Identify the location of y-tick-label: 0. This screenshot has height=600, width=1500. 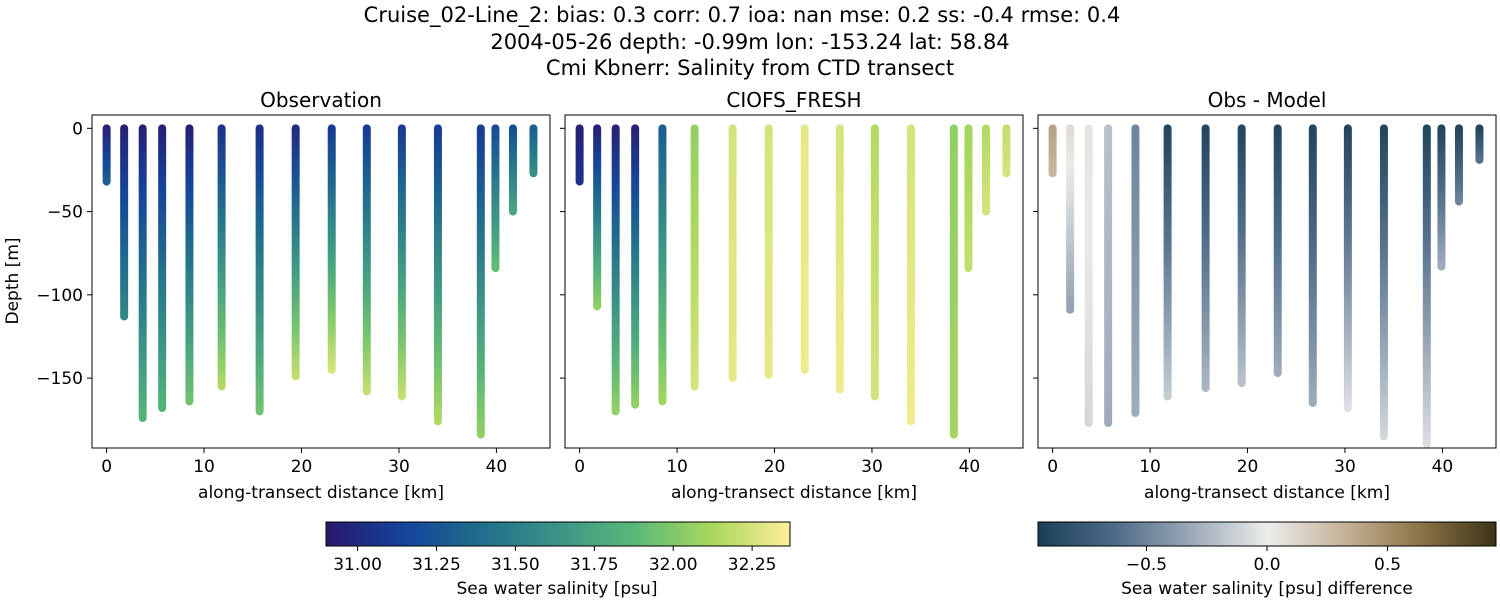
(77, 129).